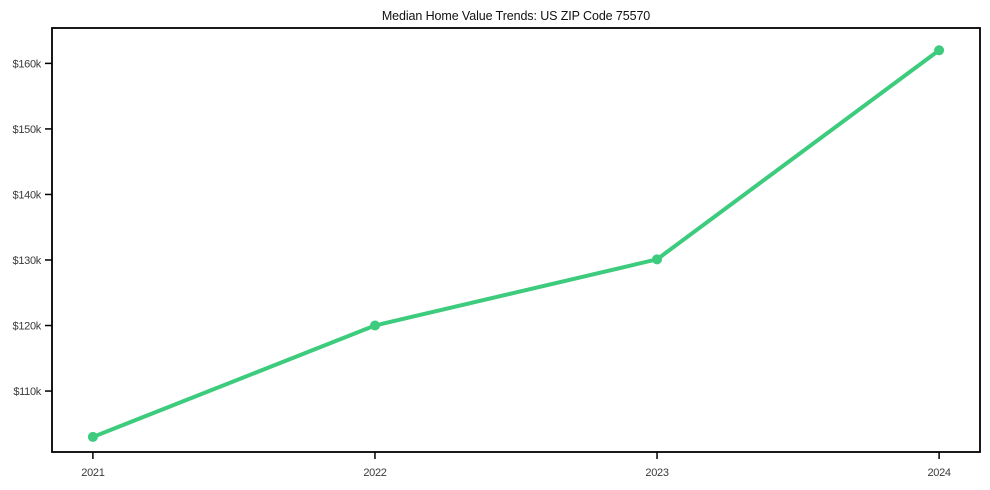 Image resolution: width=990 pixels, height=490 pixels. I want to click on y-tick-label: $130k, so click(27, 261).